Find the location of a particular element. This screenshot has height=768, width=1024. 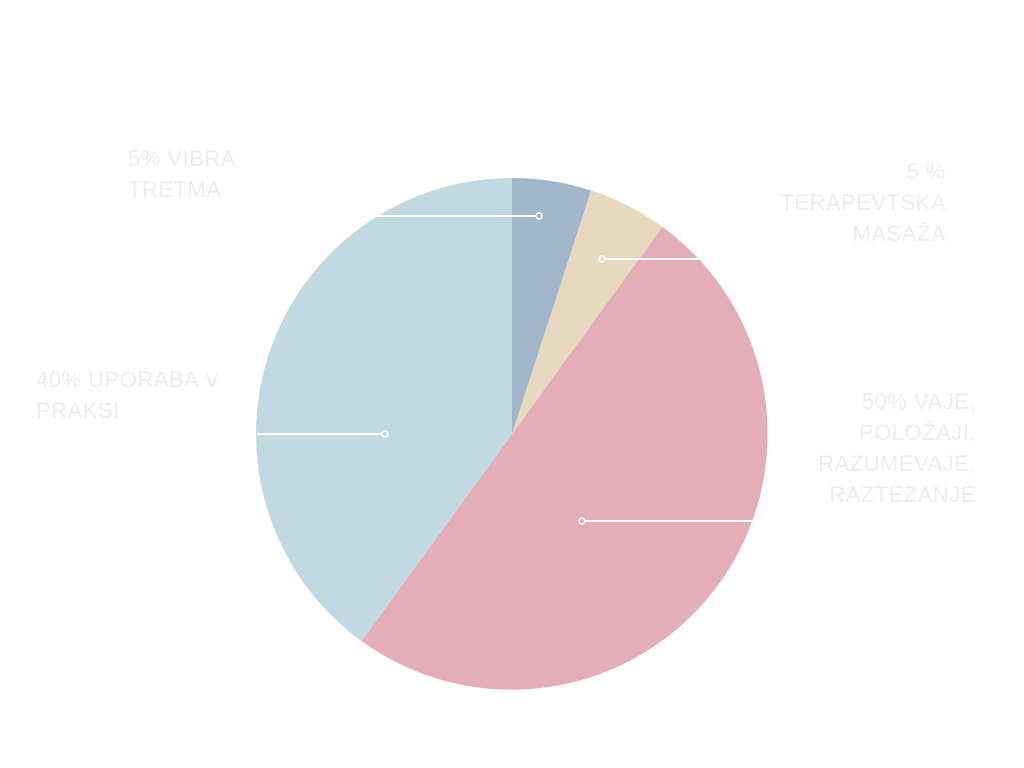

pie-slice-terapevtska-masaza is located at coordinates (587, 312).